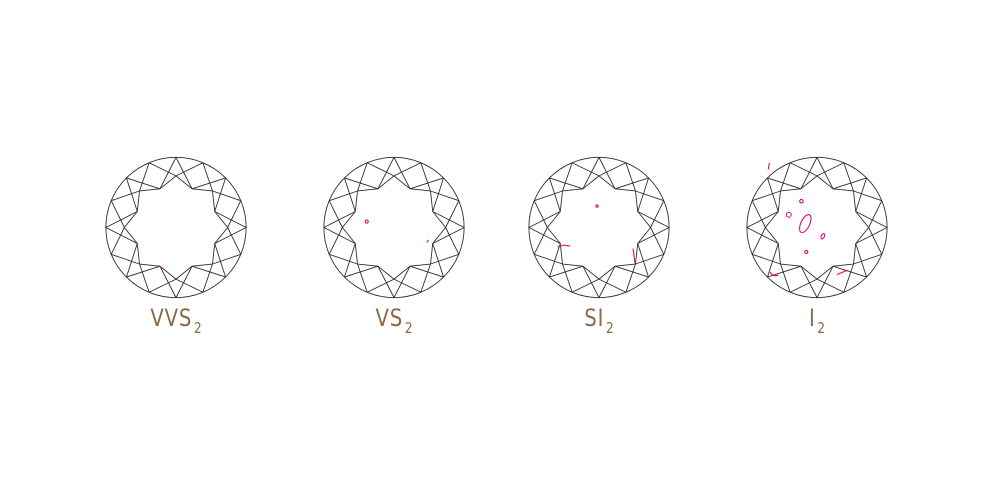  I want to click on grade-vvs2: VVS 2, so click(176, 250).